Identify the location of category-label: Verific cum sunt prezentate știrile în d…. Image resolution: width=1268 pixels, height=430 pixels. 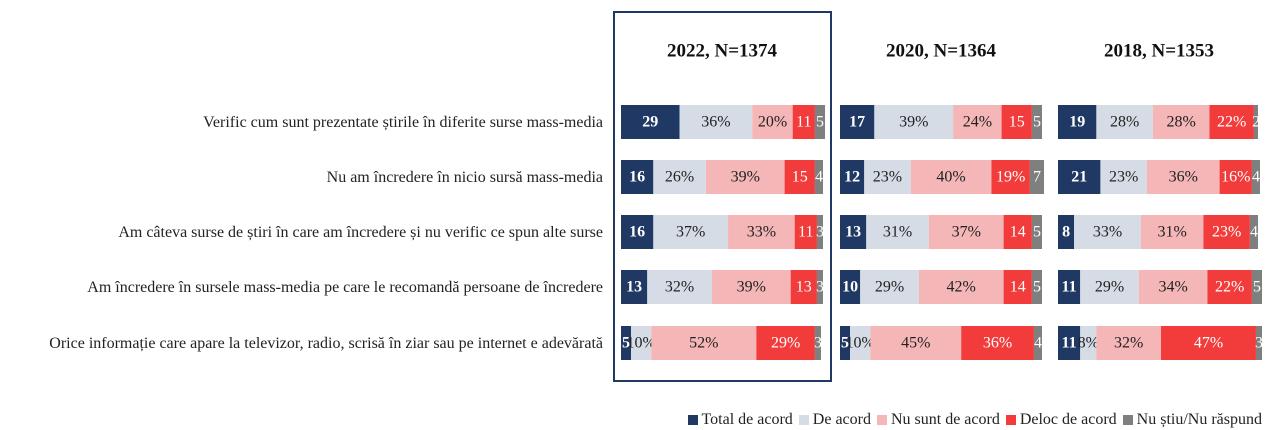
(301, 122).